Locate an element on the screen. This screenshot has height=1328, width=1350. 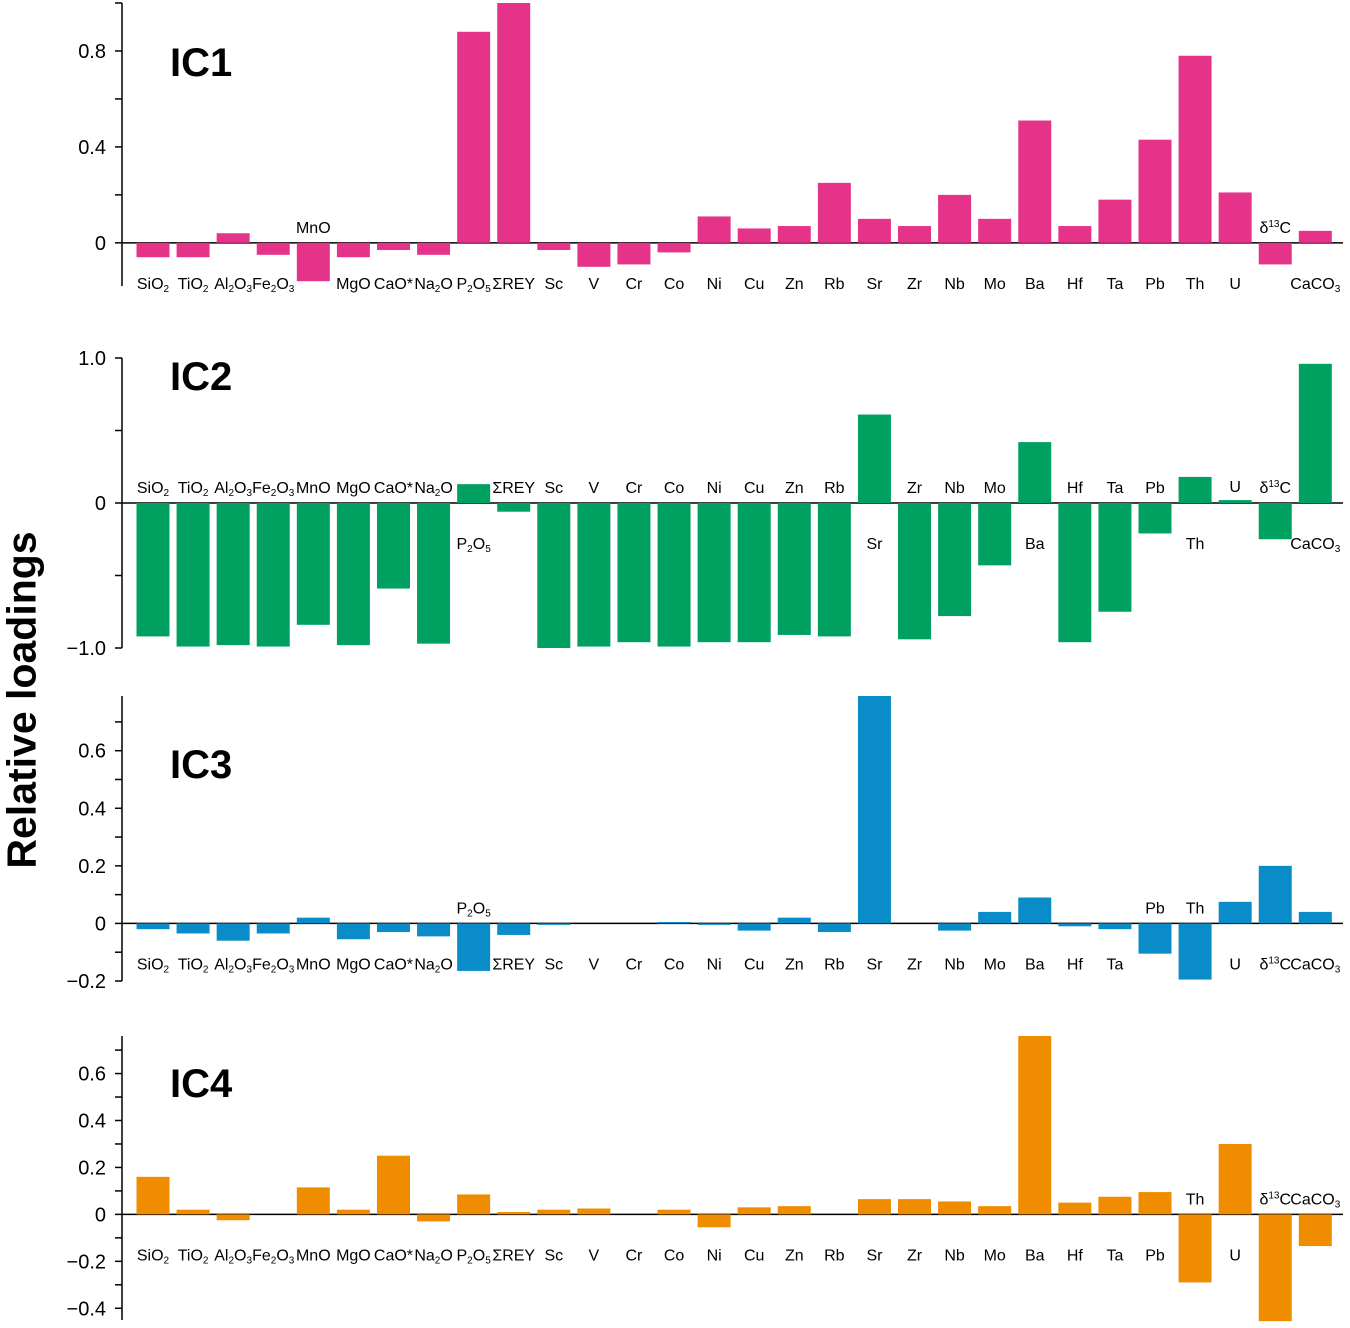
y-tick-label: −0.4 is located at coordinates (86, 1309).